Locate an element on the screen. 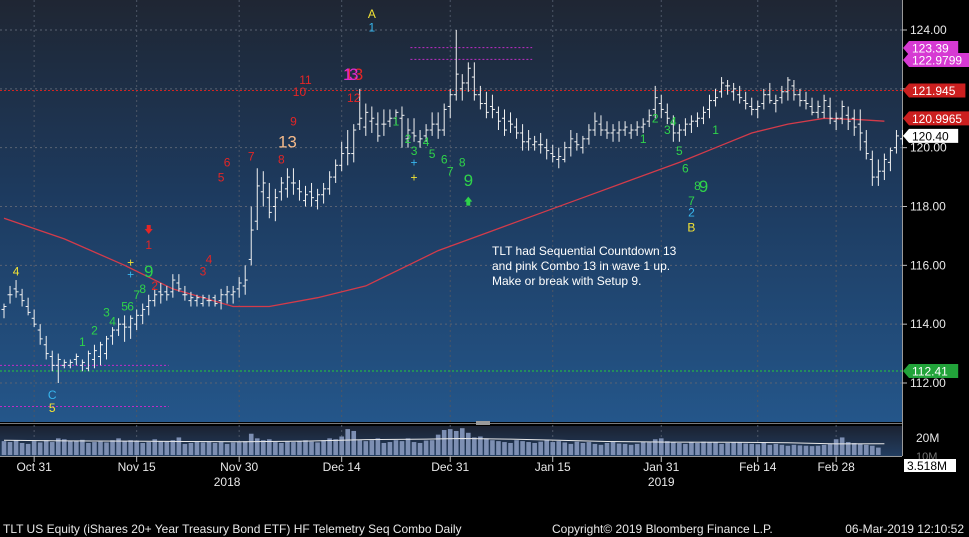  sequence-label: 2 is located at coordinates (154, 286).